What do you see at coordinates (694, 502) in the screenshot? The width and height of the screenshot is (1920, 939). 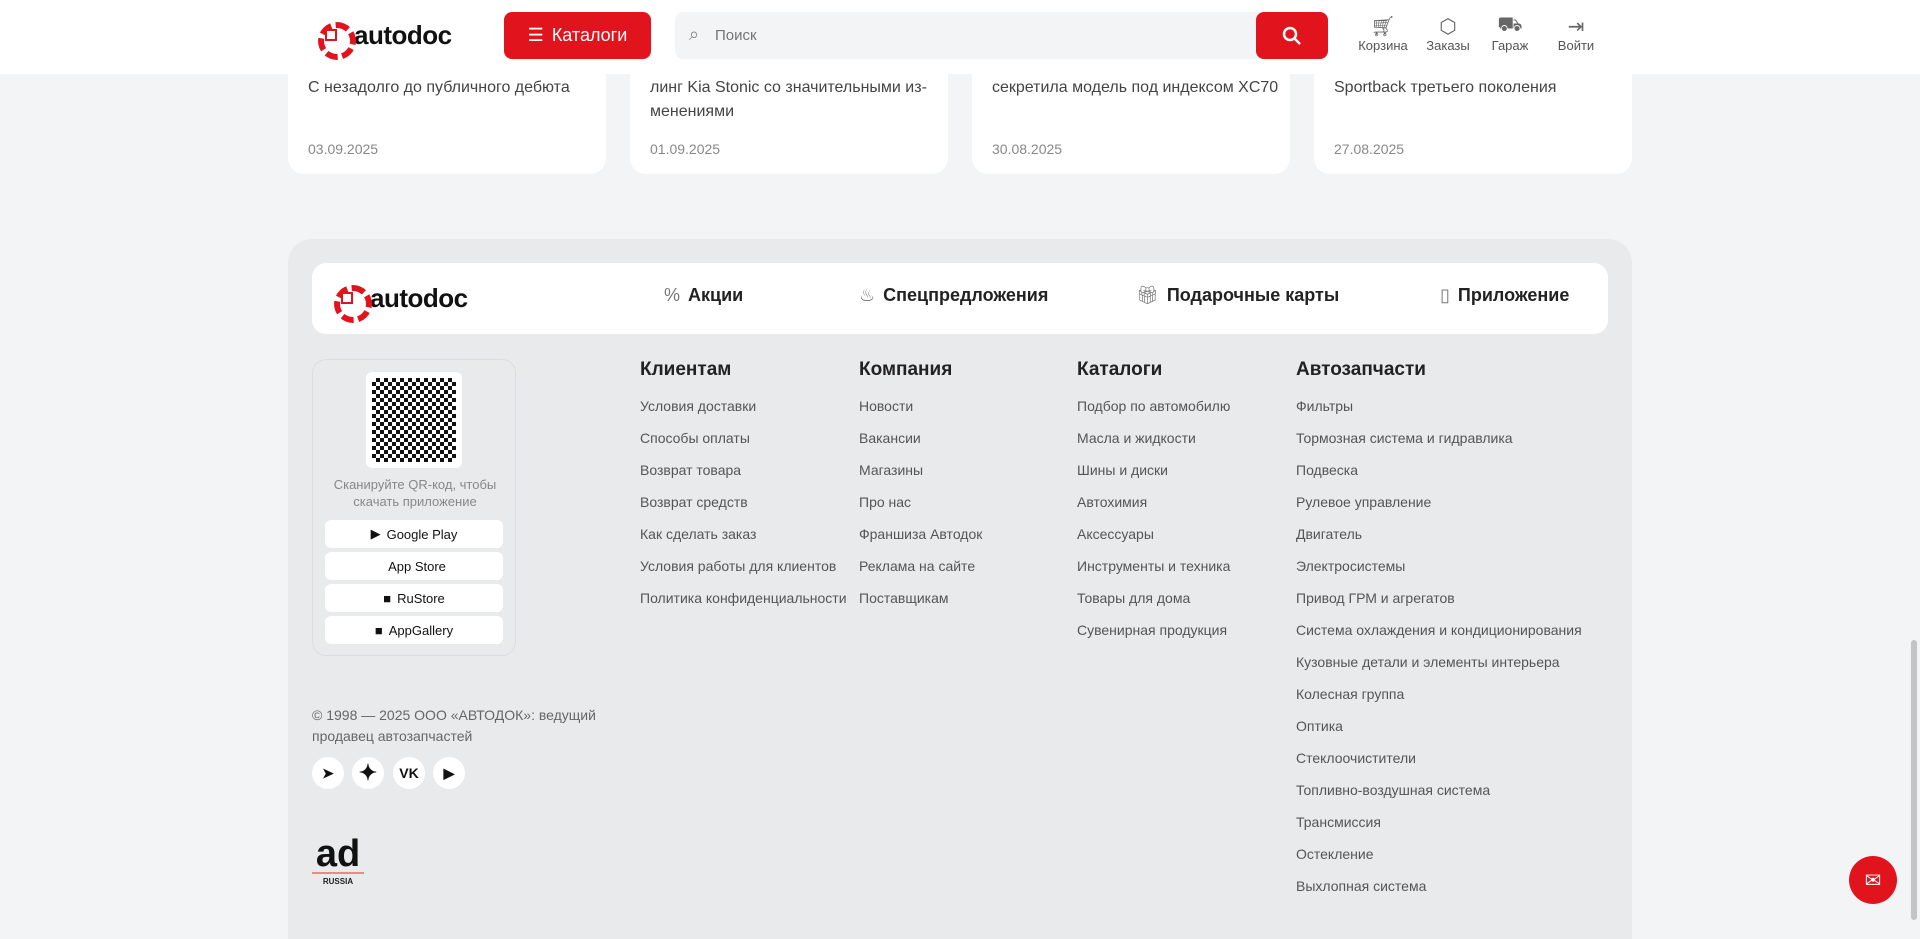 I see `footer-link: Возврат средств` at bounding box center [694, 502].